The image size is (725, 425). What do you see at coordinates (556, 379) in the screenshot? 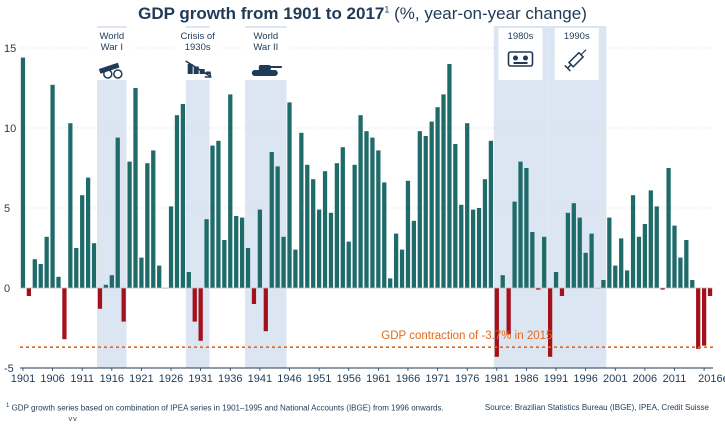
I see `x-tick-label: 1991` at bounding box center [556, 379].